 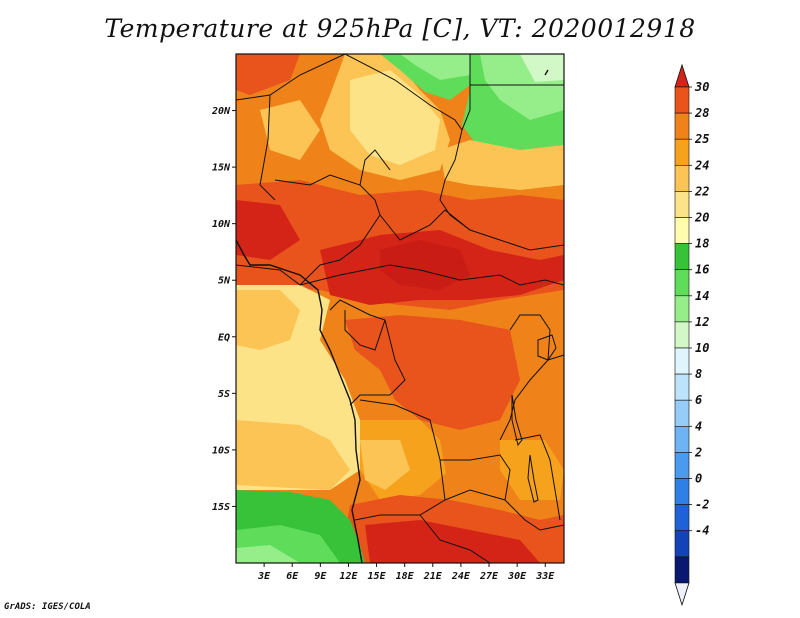 What do you see at coordinates (489, 576) in the screenshot?
I see `lon-tick-label: 27E` at bounding box center [489, 576].